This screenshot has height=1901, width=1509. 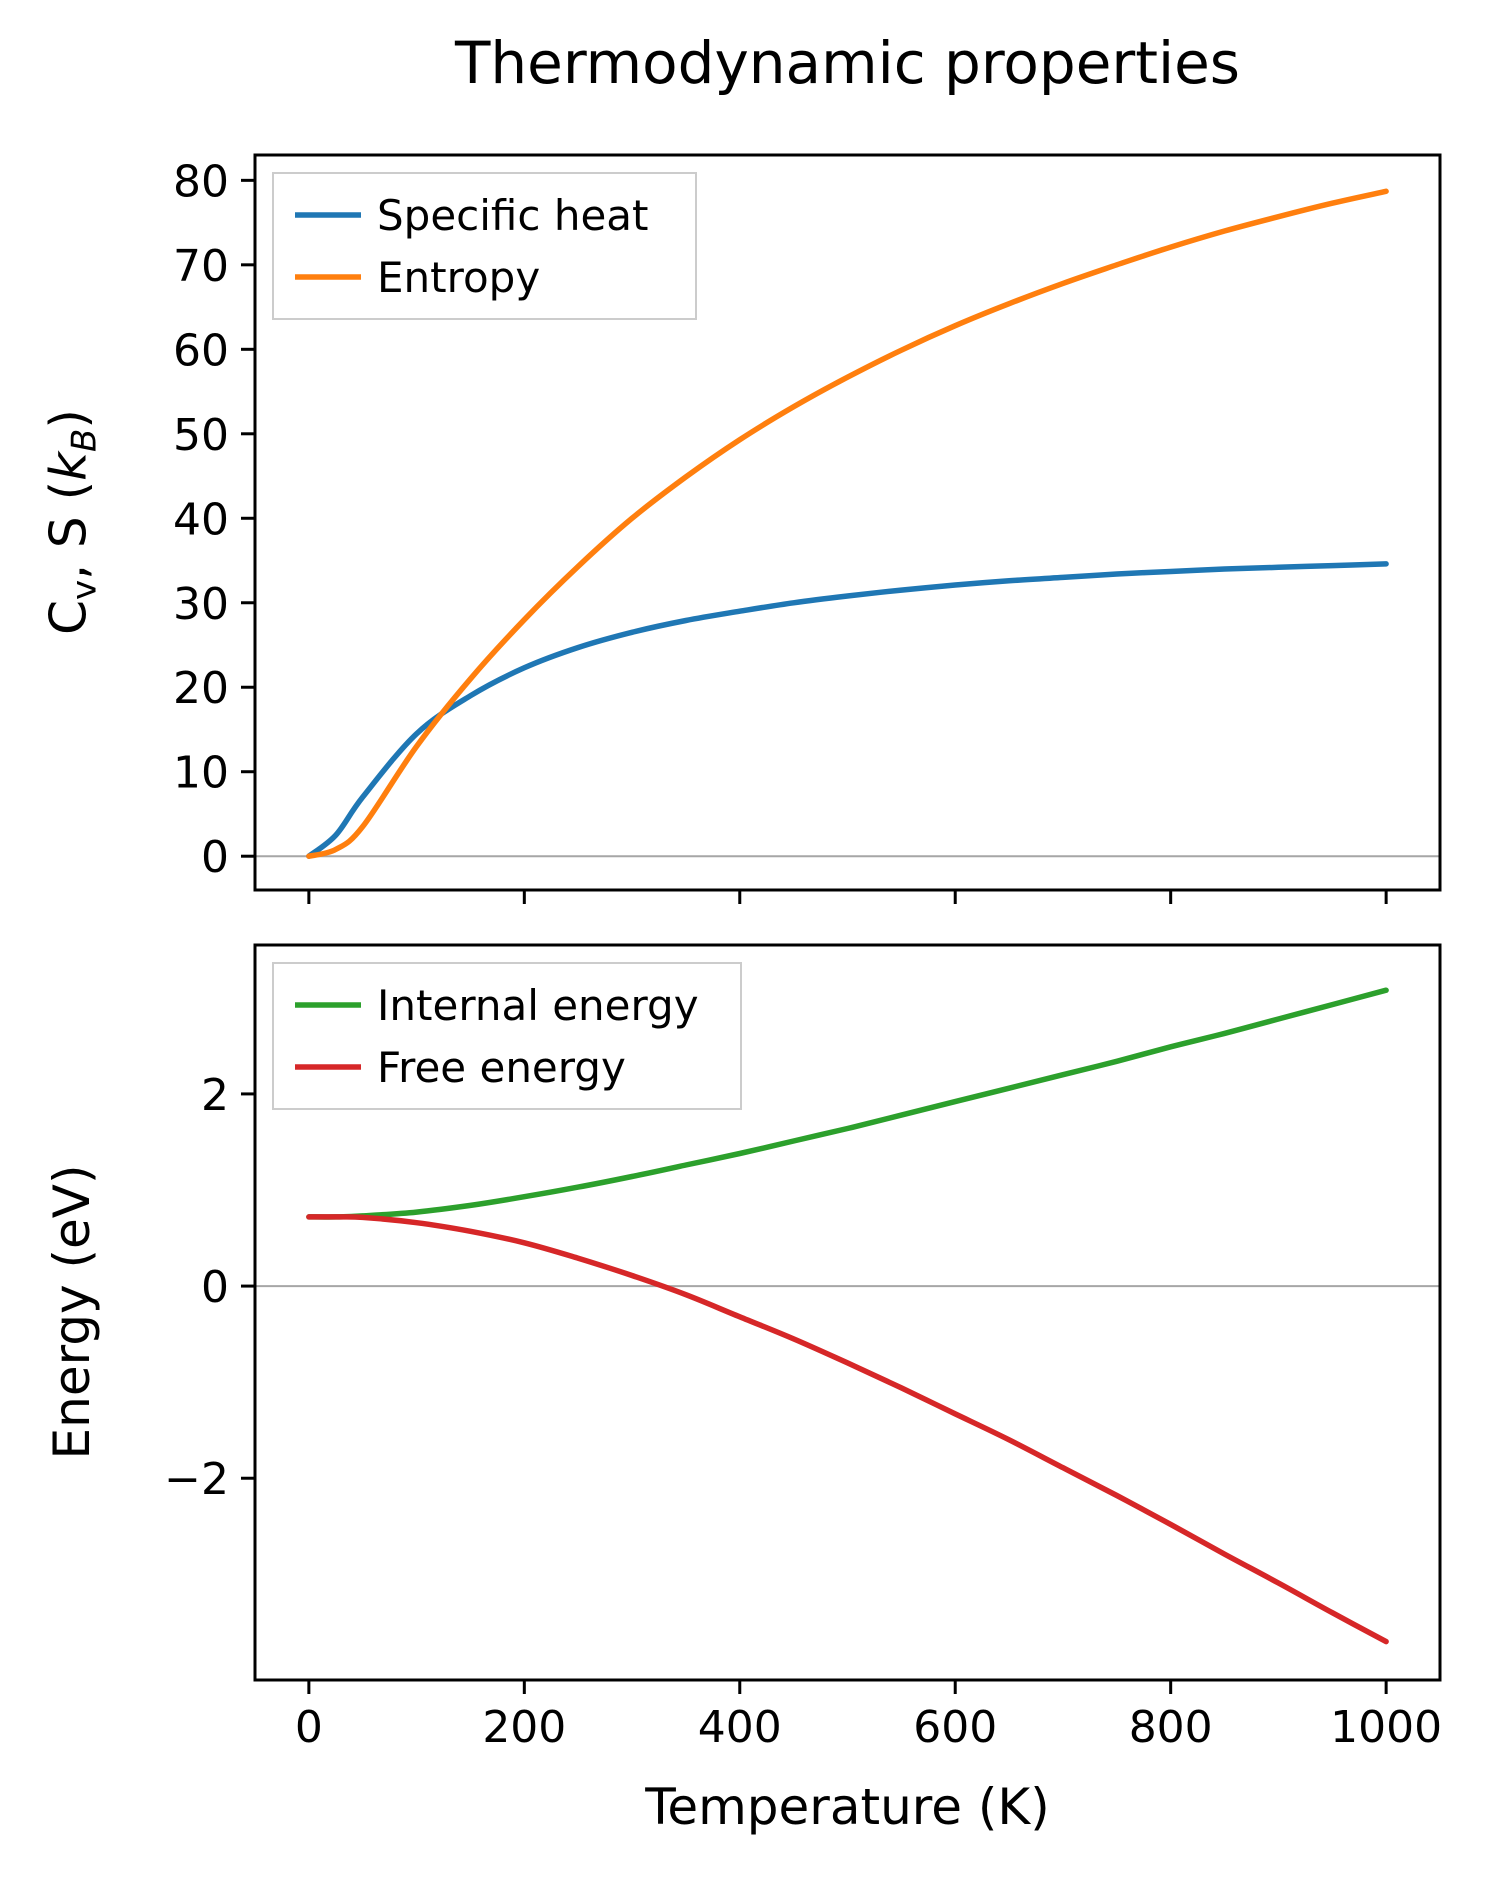 What do you see at coordinates (68, 530) in the screenshot?
I see `ylabel-part: , S (` at bounding box center [68, 530].